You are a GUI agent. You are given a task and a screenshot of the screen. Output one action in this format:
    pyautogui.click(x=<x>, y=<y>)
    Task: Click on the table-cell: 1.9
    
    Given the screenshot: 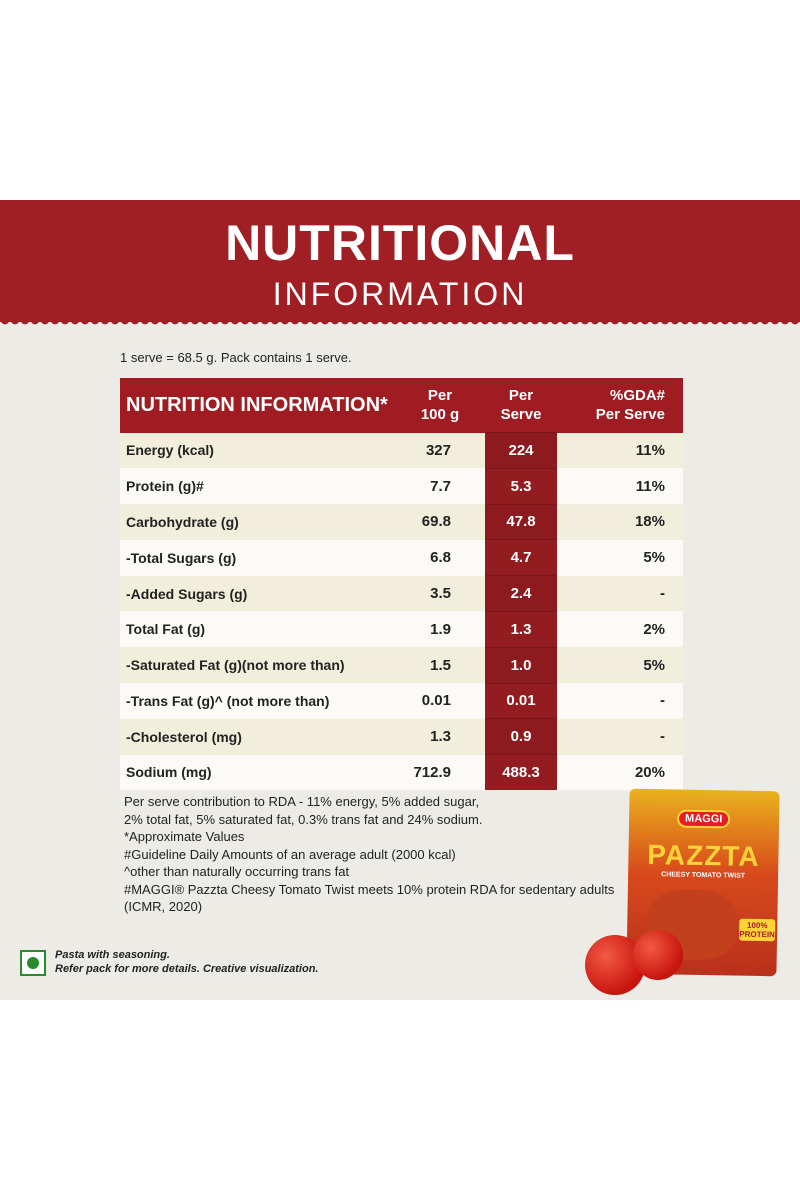 What is the action you would take?
    pyautogui.click(x=440, y=629)
    